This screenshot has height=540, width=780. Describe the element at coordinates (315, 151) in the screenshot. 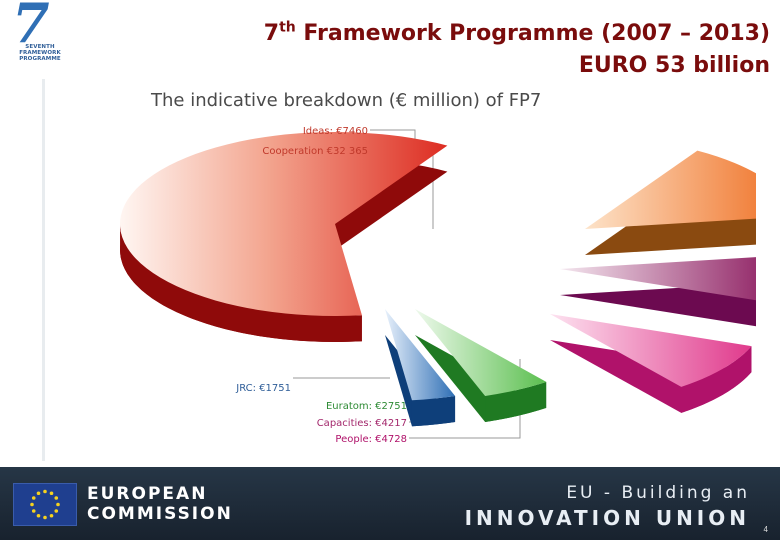

I see `slice-label-cooperation: Cooperation €32 365` at that location.